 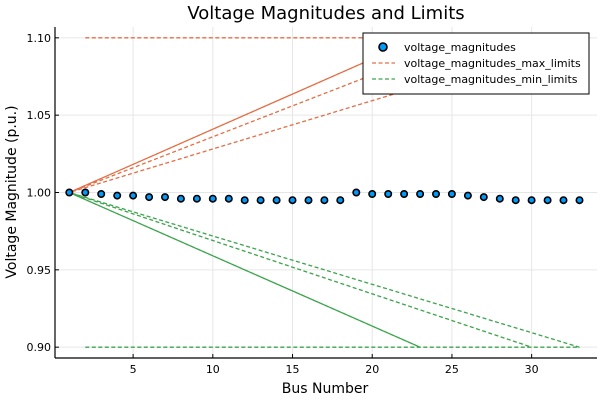 What do you see at coordinates (491, 79) in the screenshot?
I see `legend-label-voltage-magnitudes-min-limits: voltage_magnitudes_min_limits` at bounding box center [491, 79].